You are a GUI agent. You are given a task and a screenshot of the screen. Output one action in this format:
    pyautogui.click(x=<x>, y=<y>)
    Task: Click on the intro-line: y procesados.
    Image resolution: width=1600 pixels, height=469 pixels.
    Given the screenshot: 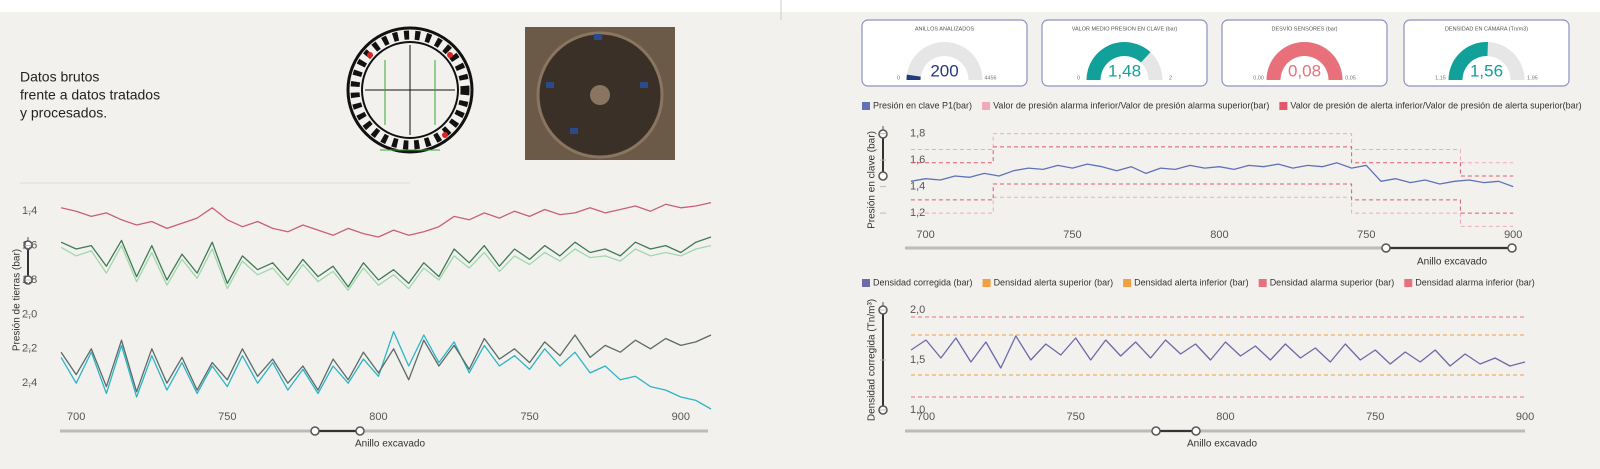 What is the action you would take?
    pyautogui.click(x=63, y=113)
    